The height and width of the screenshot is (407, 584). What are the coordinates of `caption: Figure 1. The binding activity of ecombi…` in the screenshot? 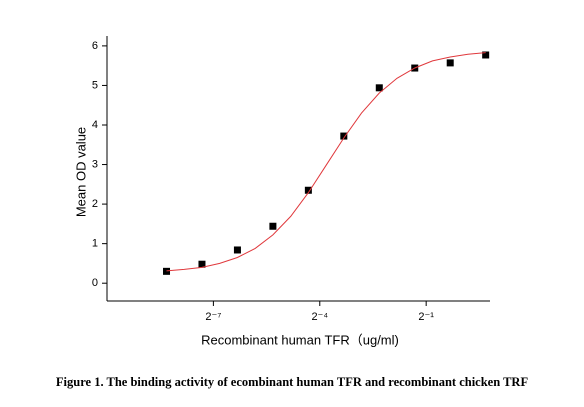 It's located at (292, 382).